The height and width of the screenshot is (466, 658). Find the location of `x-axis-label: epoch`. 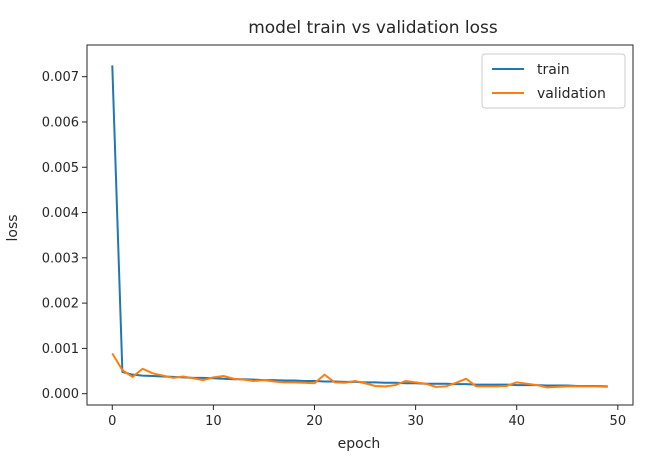

x-axis-label: epoch is located at coordinates (359, 444).